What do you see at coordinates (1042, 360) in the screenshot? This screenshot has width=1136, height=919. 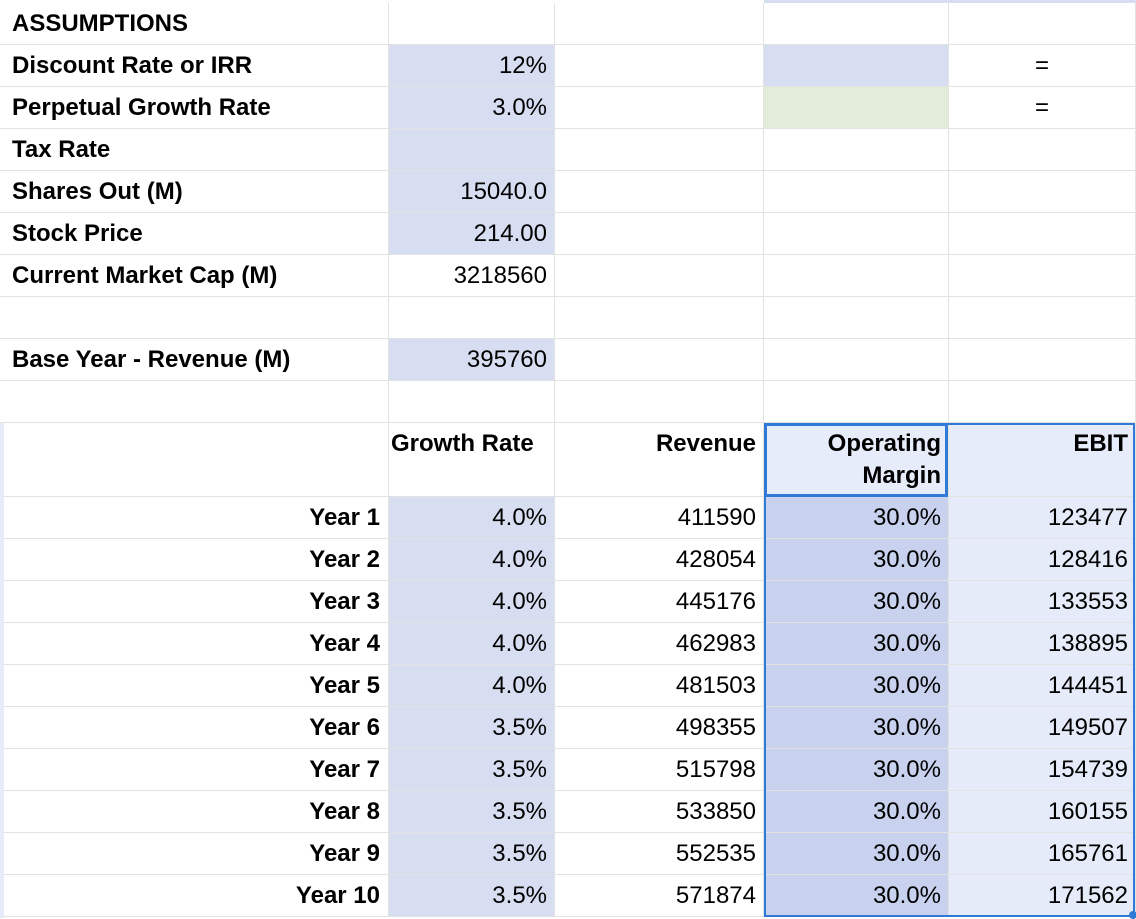 I see `cell-e9` at bounding box center [1042, 360].